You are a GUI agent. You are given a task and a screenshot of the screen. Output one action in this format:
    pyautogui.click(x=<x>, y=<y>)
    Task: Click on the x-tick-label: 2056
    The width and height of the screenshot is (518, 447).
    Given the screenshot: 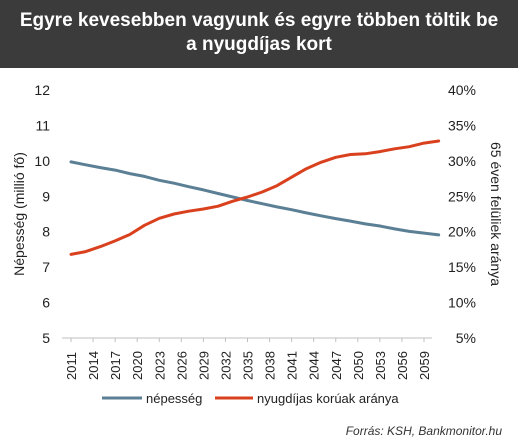 What is the action you would take?
    pyautogui.click(x=402, y=365)
    